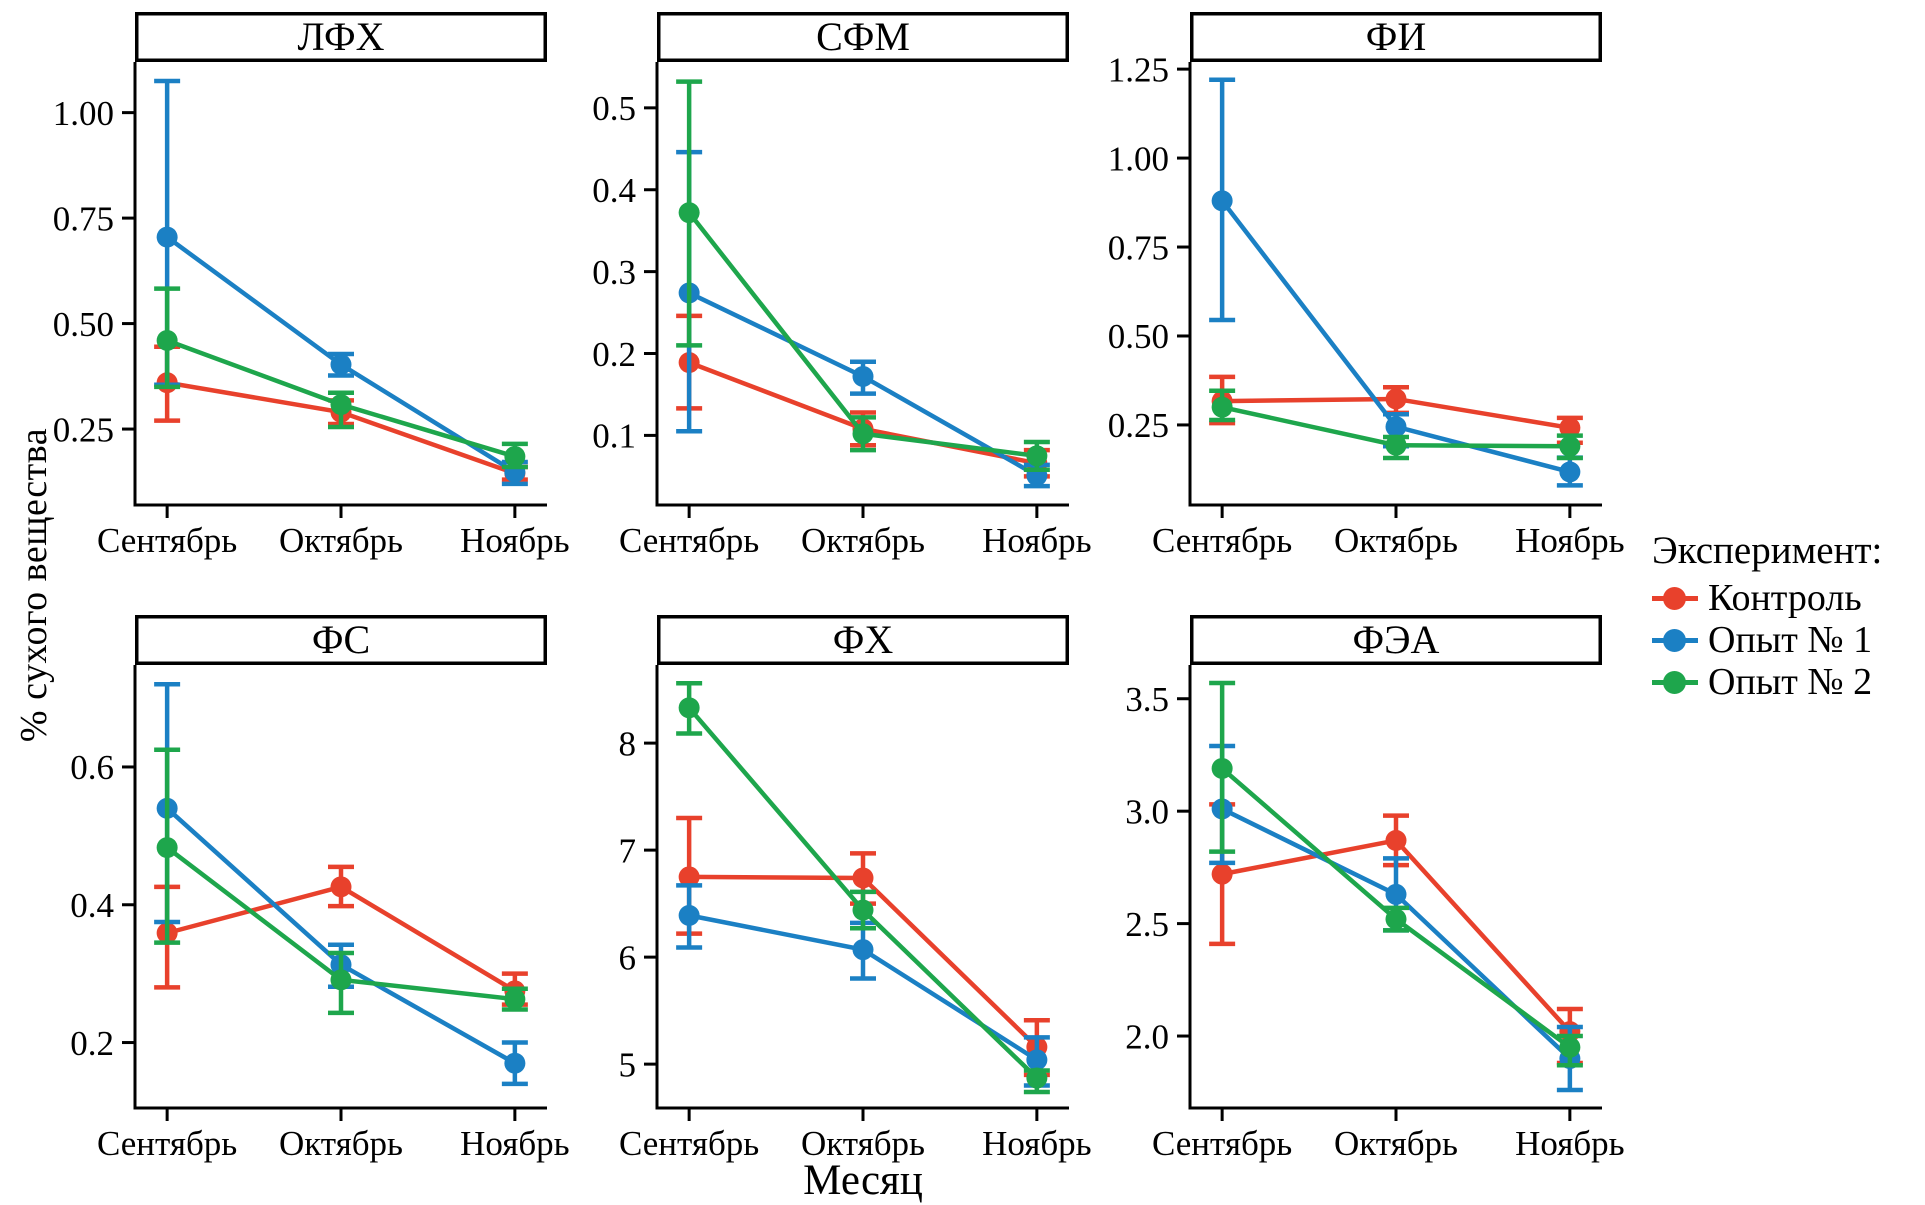  Describe the element at coordinates (628, 743) in the screenshot. I see `y-tick-label: 8` at that location.